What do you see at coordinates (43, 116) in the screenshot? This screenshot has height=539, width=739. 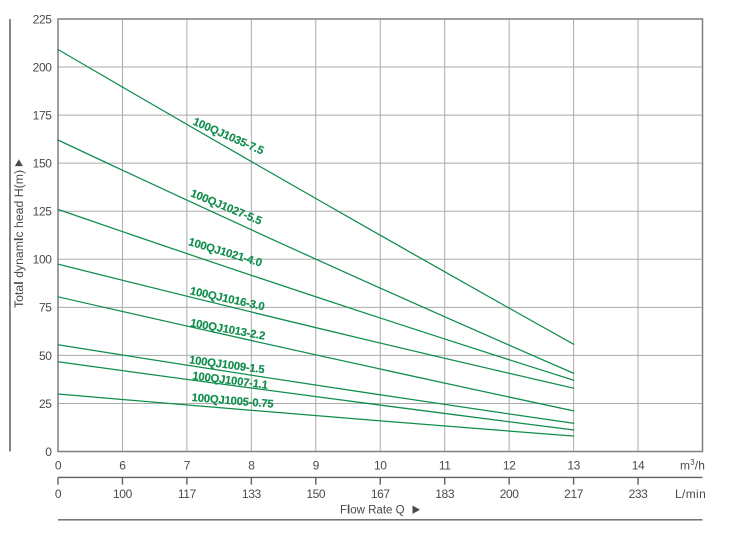 I see `svg-text: 175` at bounding box center [43, 116].